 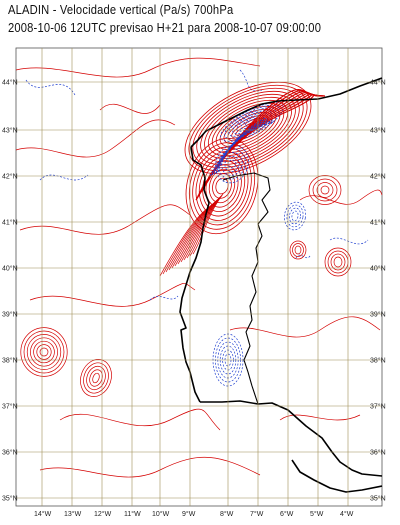 What do you see at coordinates (378, 223) in the screenshot?
I see `lat-label-right: 41°N` at bounding box center [378, 223].